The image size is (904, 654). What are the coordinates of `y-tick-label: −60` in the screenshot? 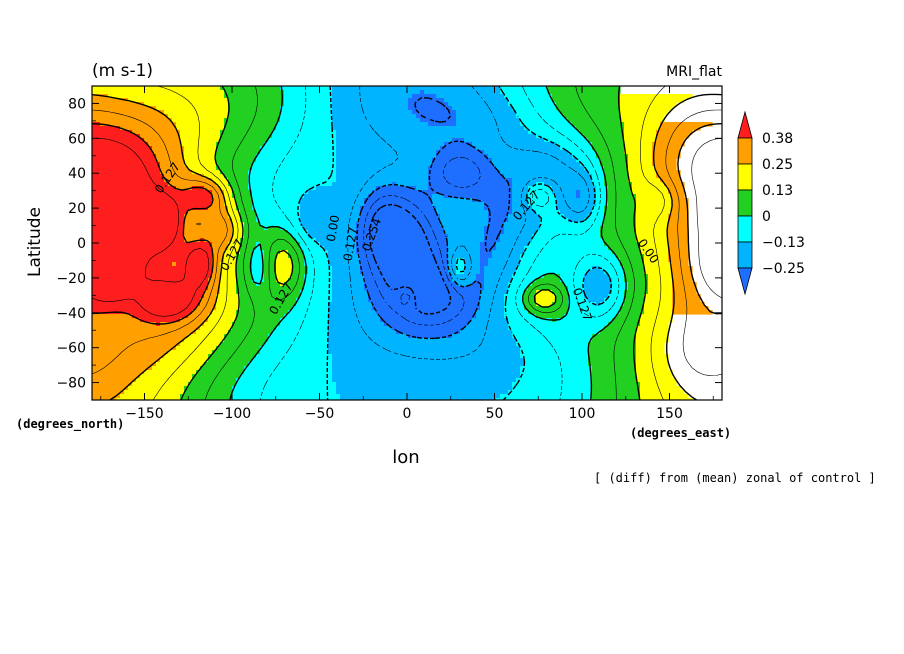 It's located at (71, 349).